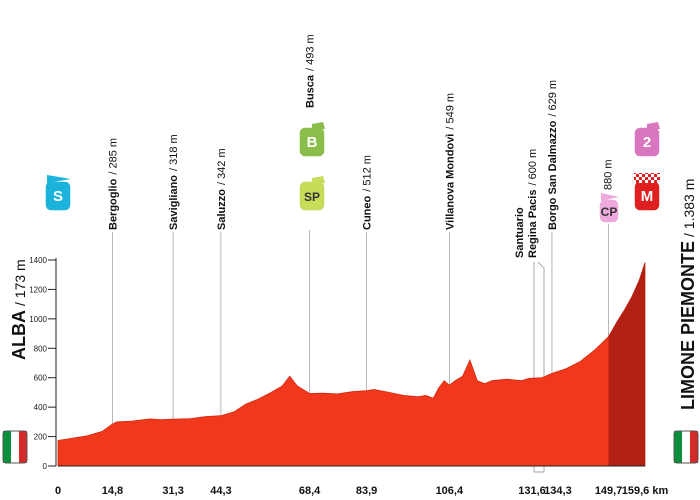 The image size is (700, 500). I want to click on x-tick-label: 159,6 km, so click(645, 491).